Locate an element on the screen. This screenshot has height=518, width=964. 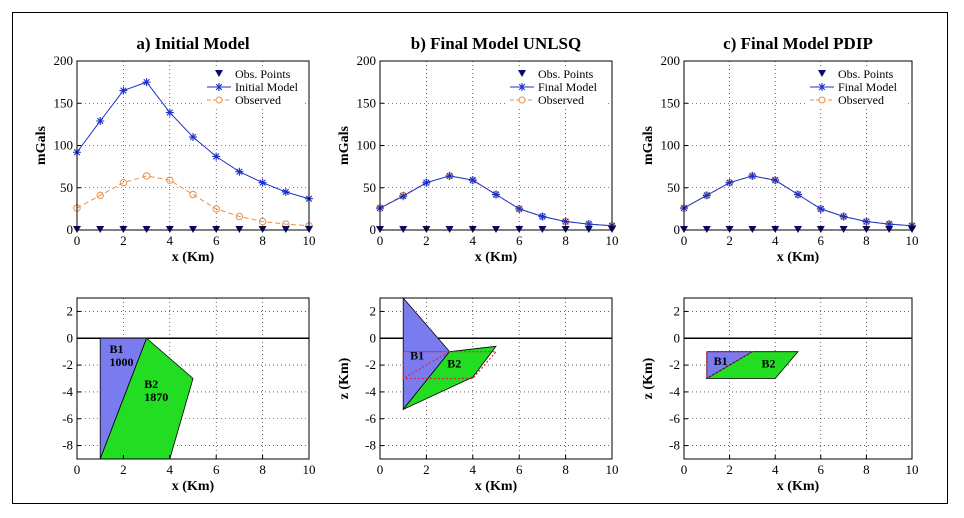
poly-ytick-label: -6 is located at coordinates (370, 418).